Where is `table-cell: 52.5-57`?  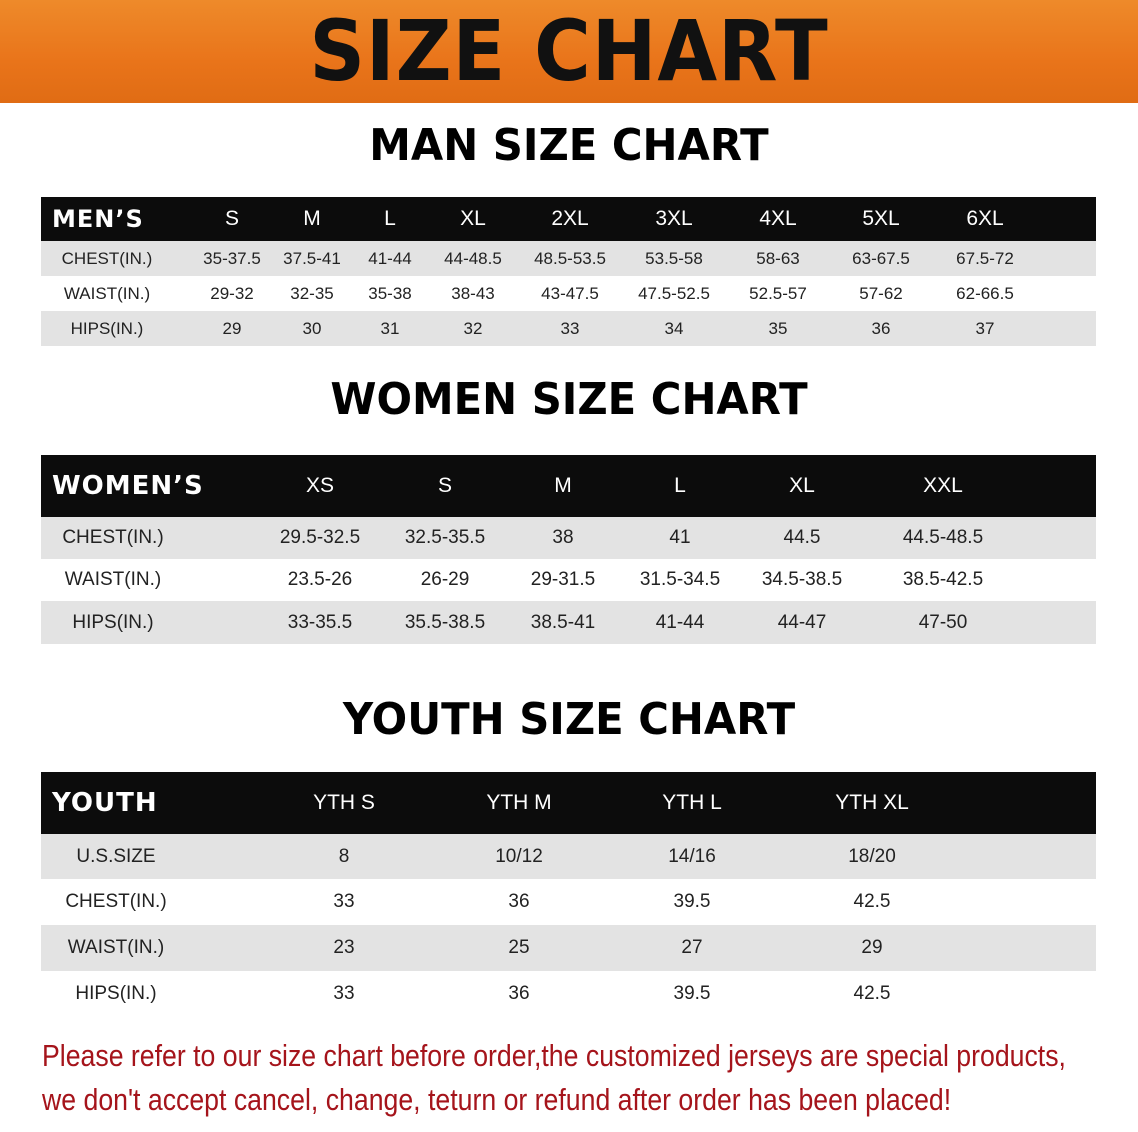
table-cell: 52.5-57 is located at coordinates (778, 293).